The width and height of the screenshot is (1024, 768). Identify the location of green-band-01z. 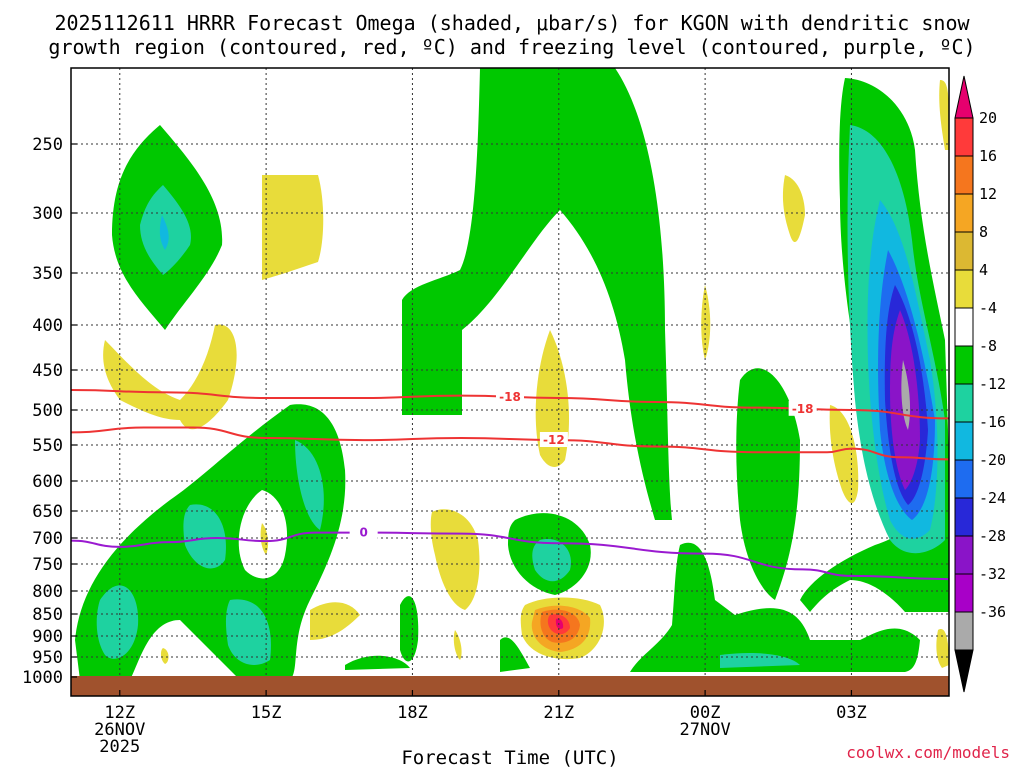
(768, 484).